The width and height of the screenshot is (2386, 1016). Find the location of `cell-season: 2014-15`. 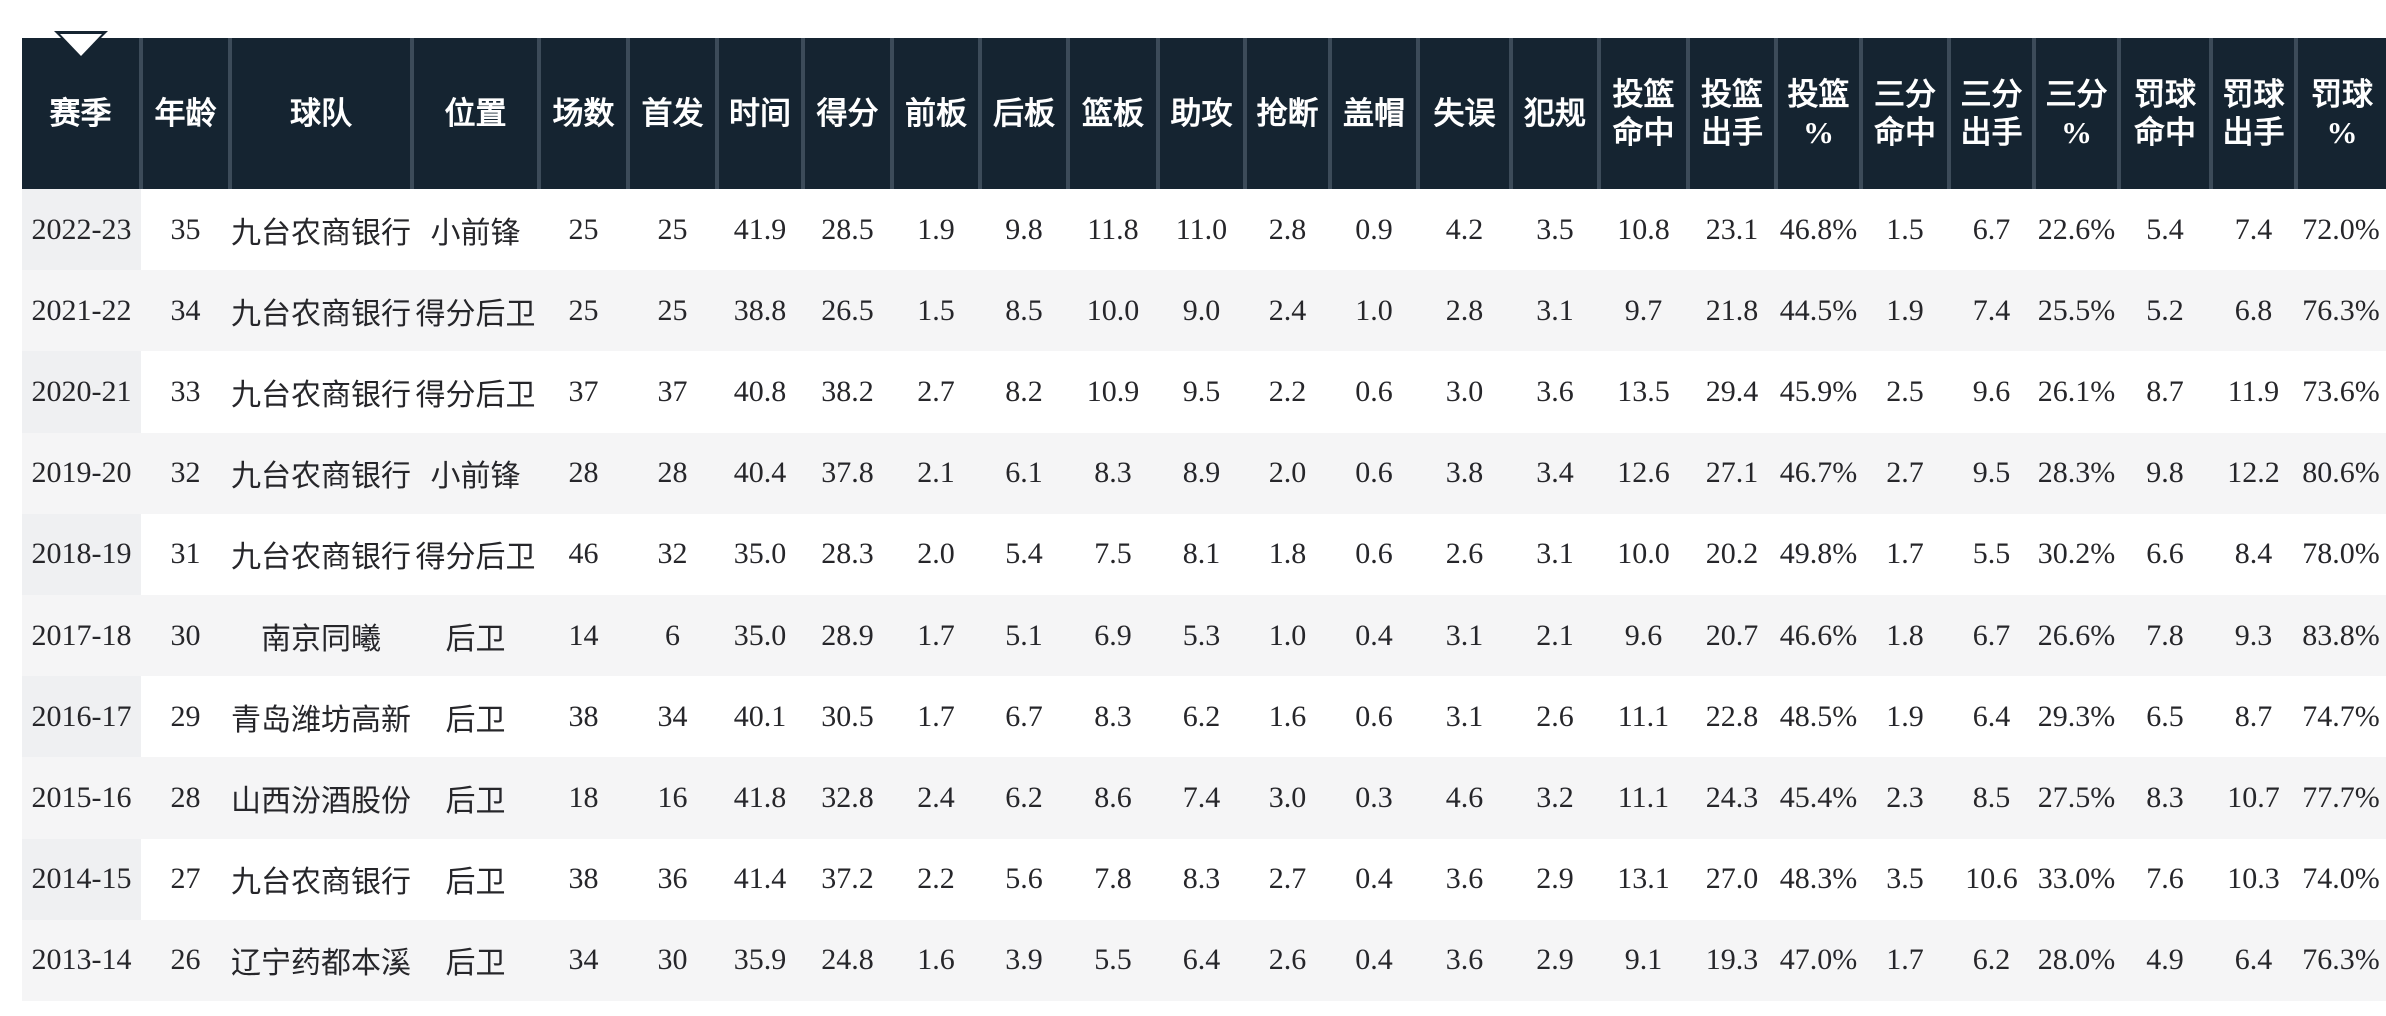

cell-season: 2014-15 is located at coordinates (81, 879).